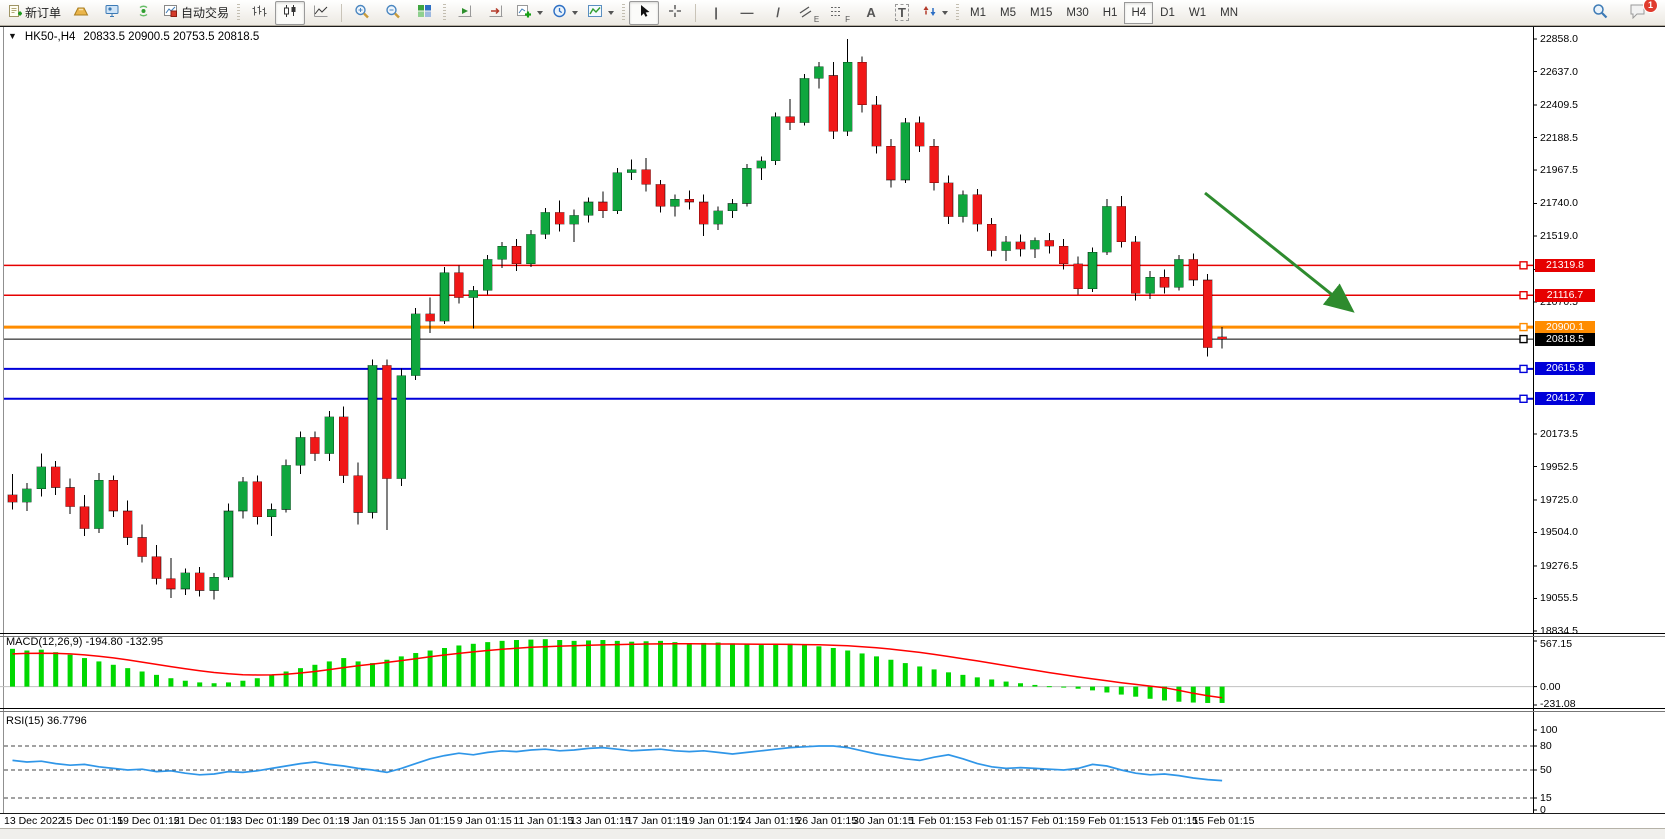 This screenshot has width=1665, height=839. Describe the element at coordinates (827, 821) in the screenshot. I see `time-label: 26 Jan 01:15` at that location.